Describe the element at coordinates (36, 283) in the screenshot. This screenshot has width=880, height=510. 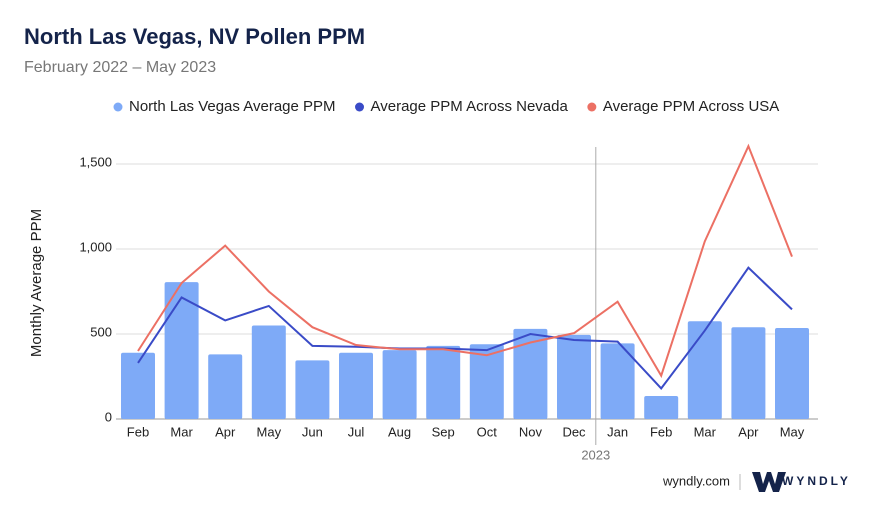
I see `y-axis-label: Monthly Average PPM` at that location.